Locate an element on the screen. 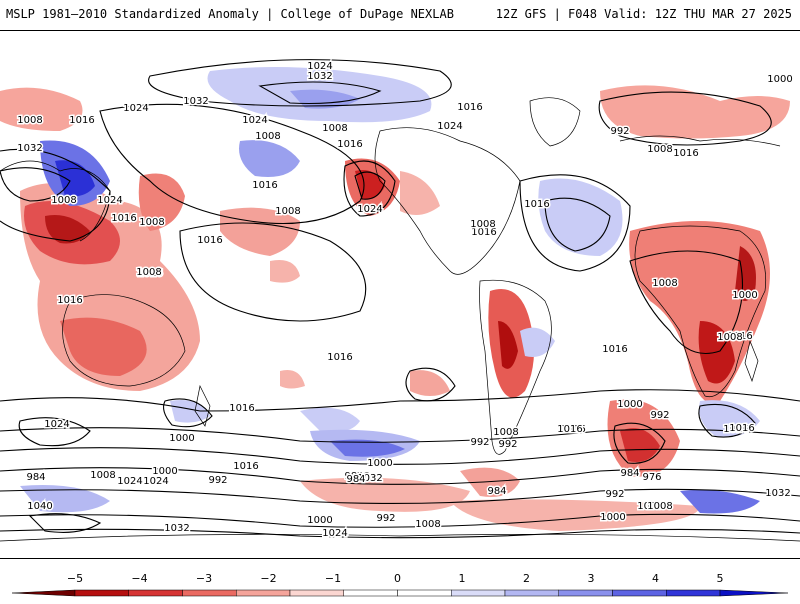 This screenshot has width=800, height=604. neg-anomaly-east-africa is located at coordinates (745, 273).